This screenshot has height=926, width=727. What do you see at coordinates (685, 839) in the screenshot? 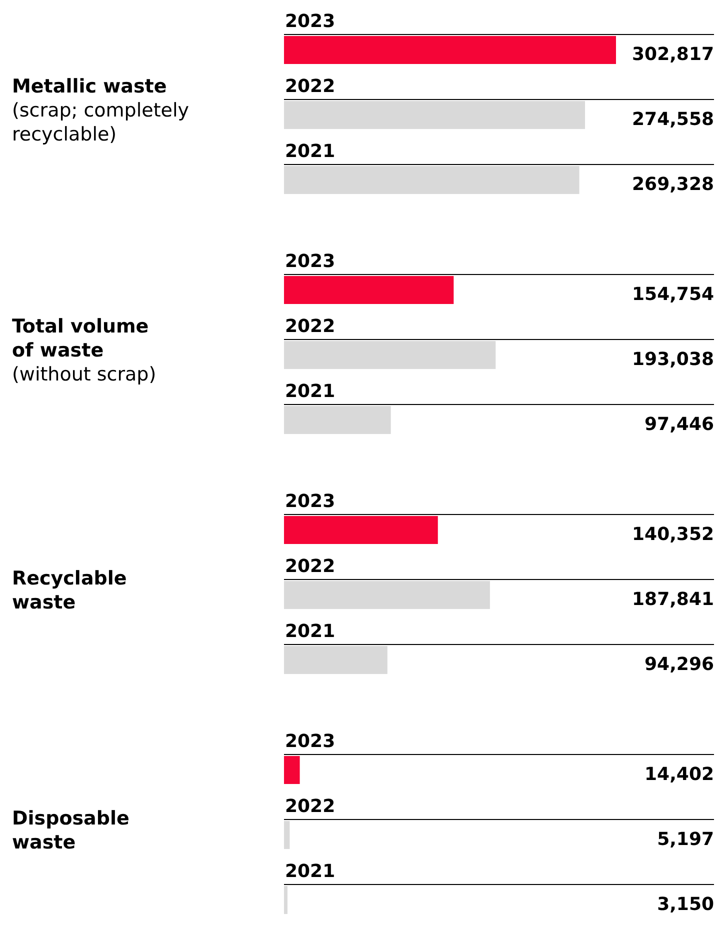
I see `data-label: 5,197` at bounding box center [685, 839].